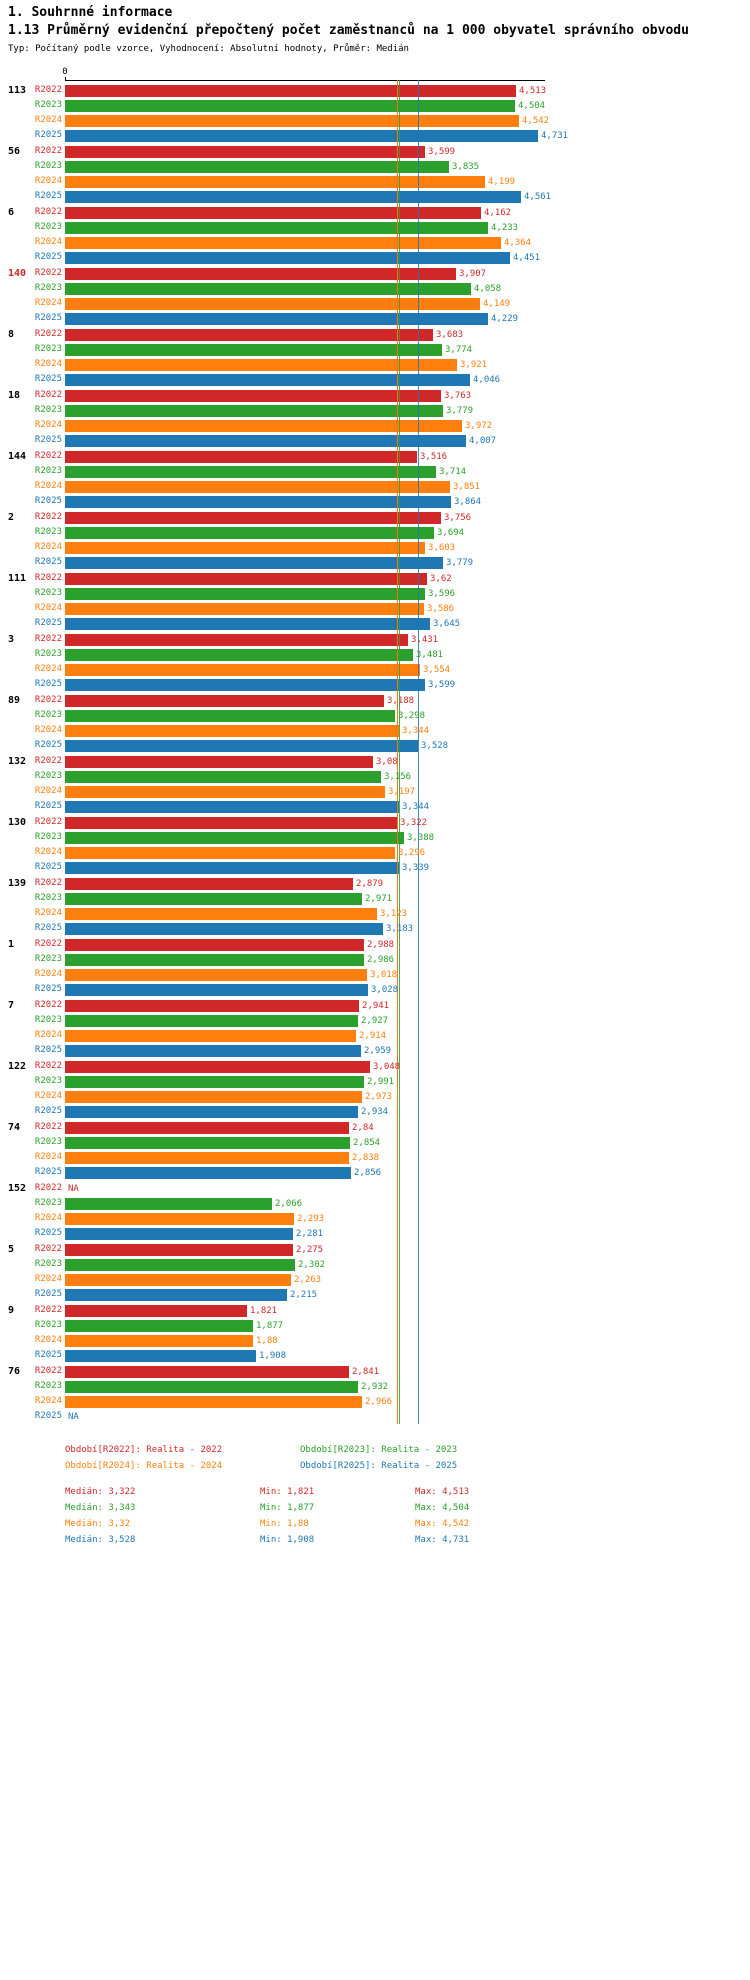  Describe the element at coordinates (441, 578) in the screenshot. I see `bar-value: 3,62` at that location.